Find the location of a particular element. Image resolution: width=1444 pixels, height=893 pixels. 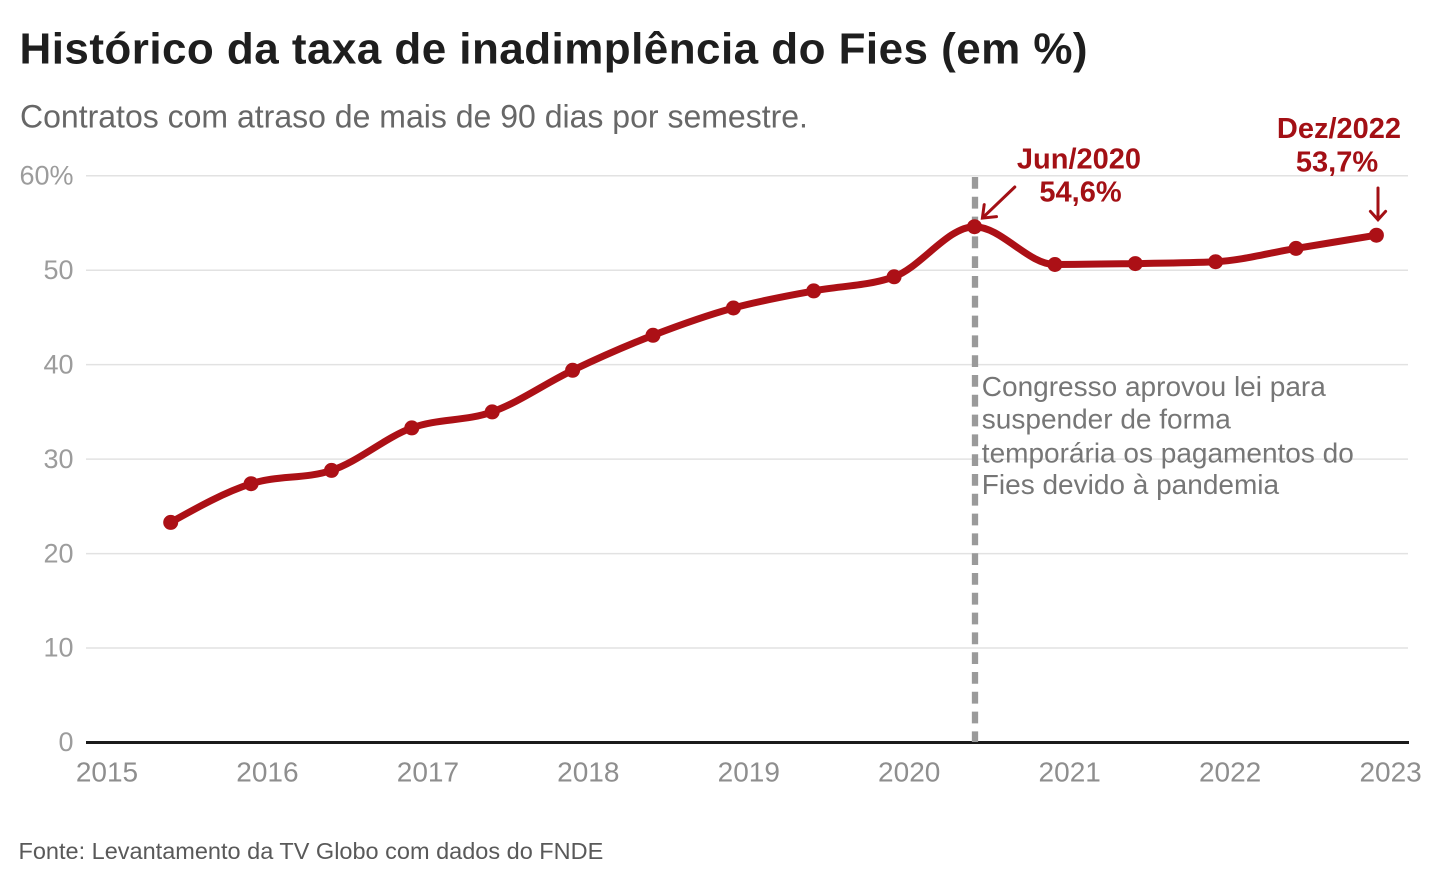

svg-text: suspender de forma is located at coordinates (1106, 419).